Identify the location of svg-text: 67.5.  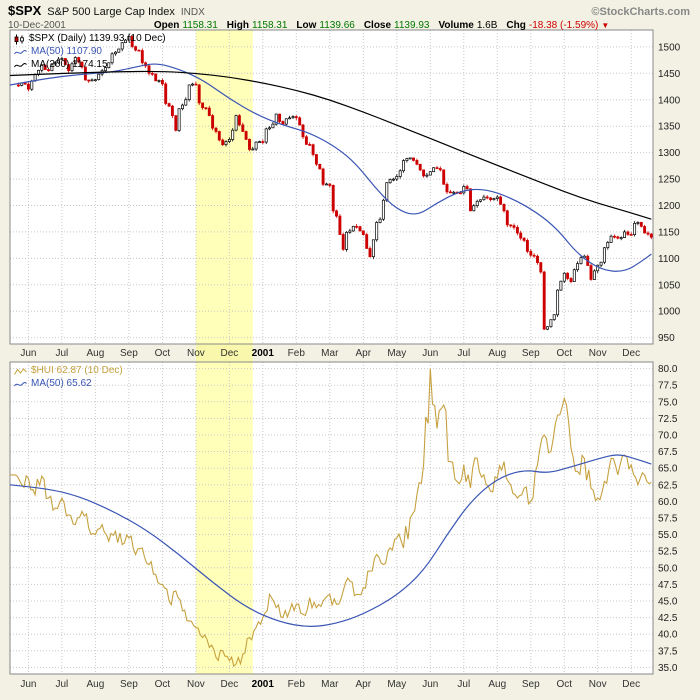
(668, 452).